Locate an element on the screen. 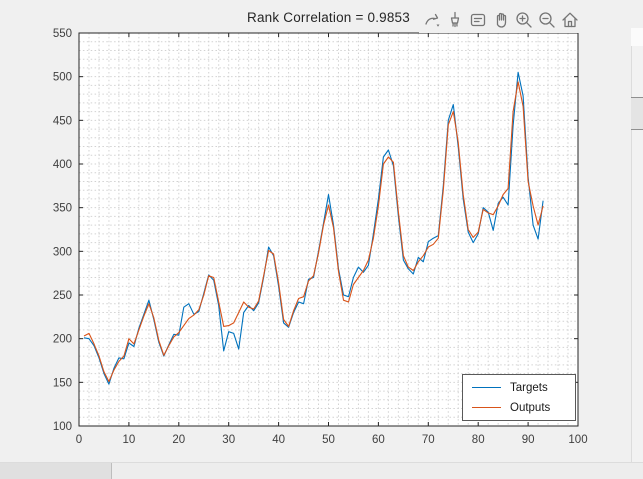 This screenshot has width=643, height=479. targets-line-sample is located at coordinates (486, 387).